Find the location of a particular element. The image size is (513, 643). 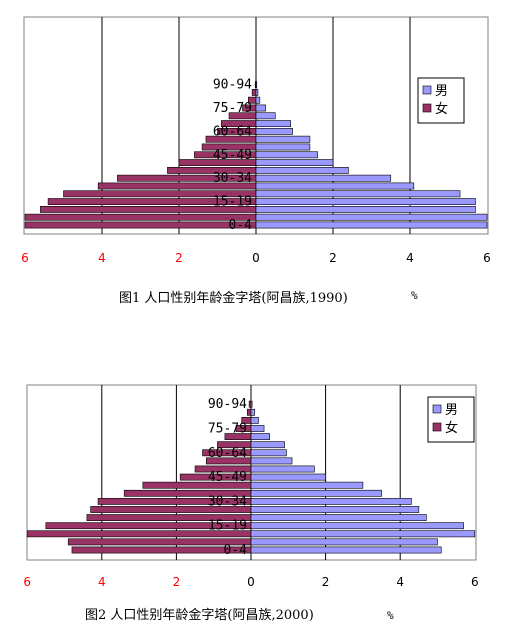

chart1-caption: 图1 人口性别年龄金字塔(阿昌族,1990) is located at coordinates (233, 298).